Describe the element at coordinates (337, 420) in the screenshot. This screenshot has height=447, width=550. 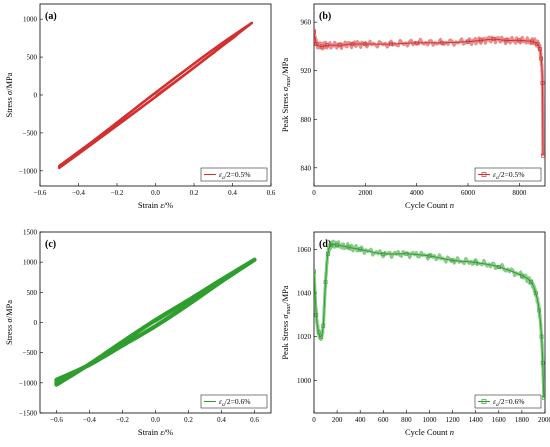
I see `x-tick-label: 200` at that location.